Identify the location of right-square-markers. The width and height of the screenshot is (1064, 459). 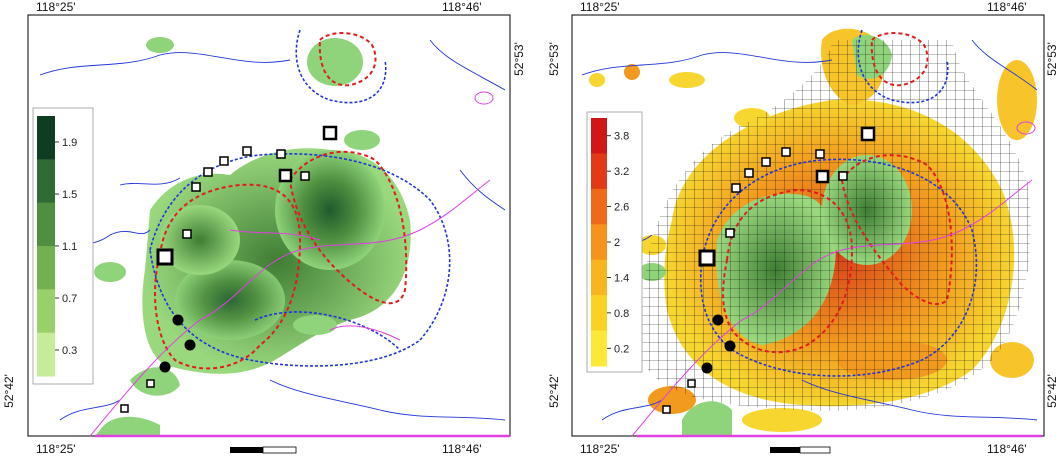
(769, 270).